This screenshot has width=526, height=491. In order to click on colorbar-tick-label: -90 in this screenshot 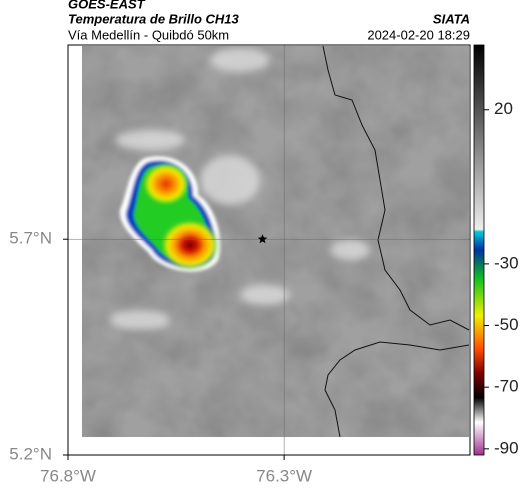, I will do `click(506, 447)`.